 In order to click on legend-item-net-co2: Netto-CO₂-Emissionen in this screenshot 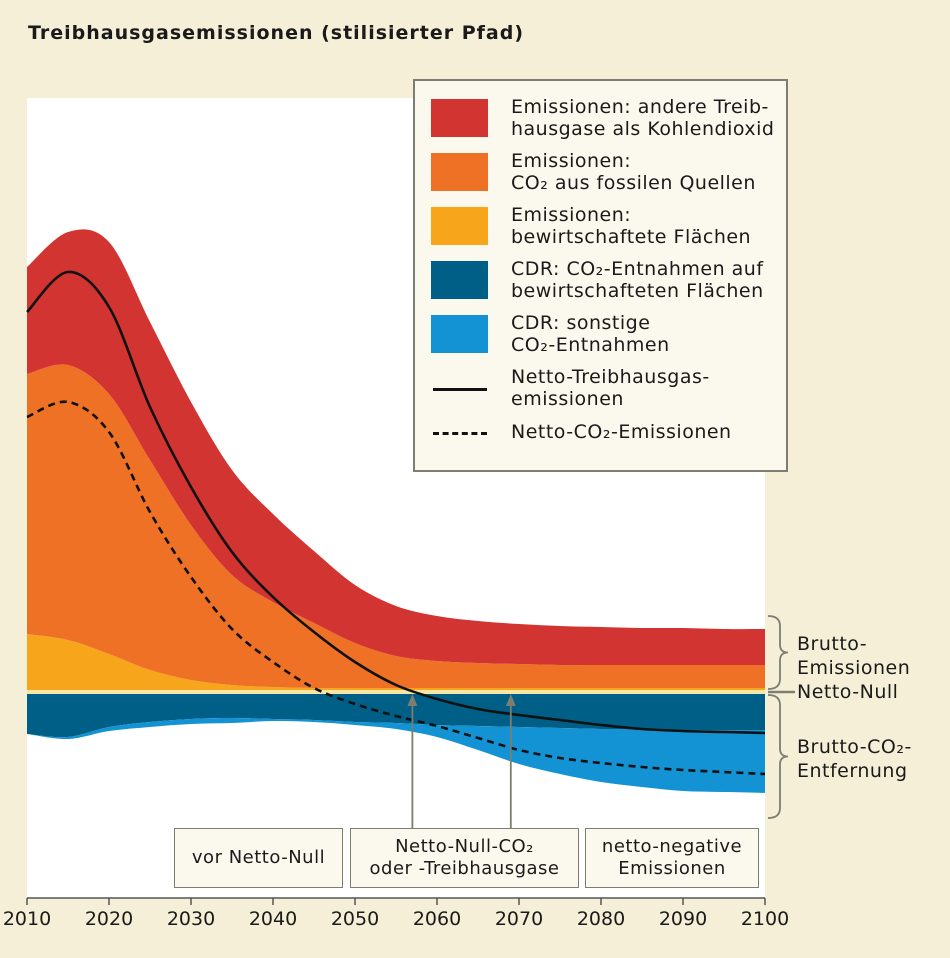, I will do `click(604, 433)`.